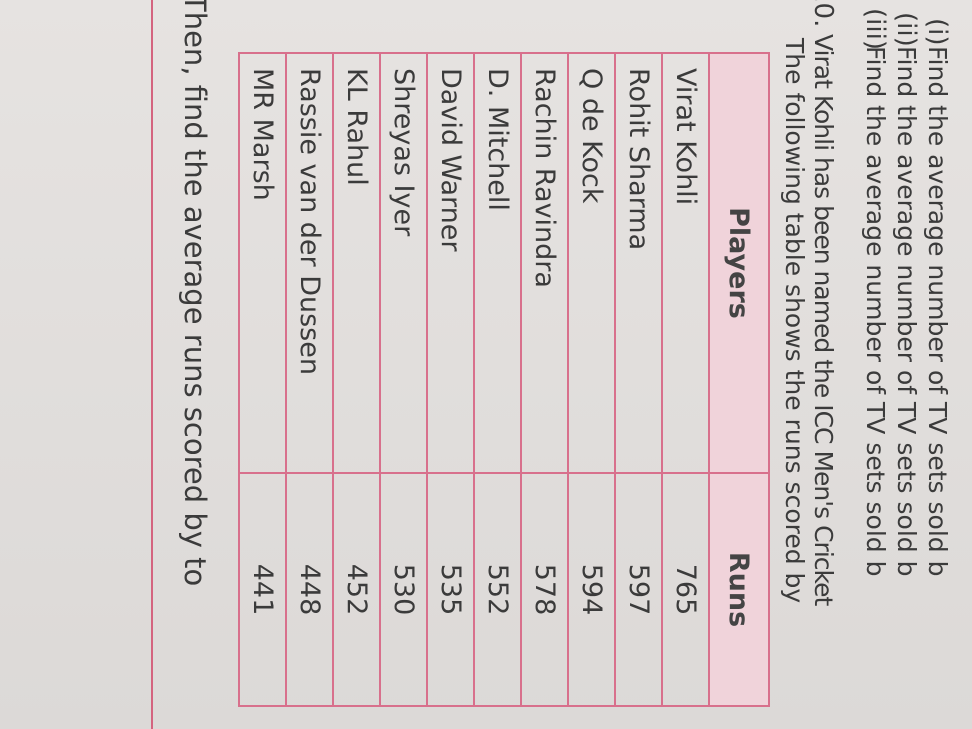  I want to click on sub-item-label: (i), so click(937, 32).